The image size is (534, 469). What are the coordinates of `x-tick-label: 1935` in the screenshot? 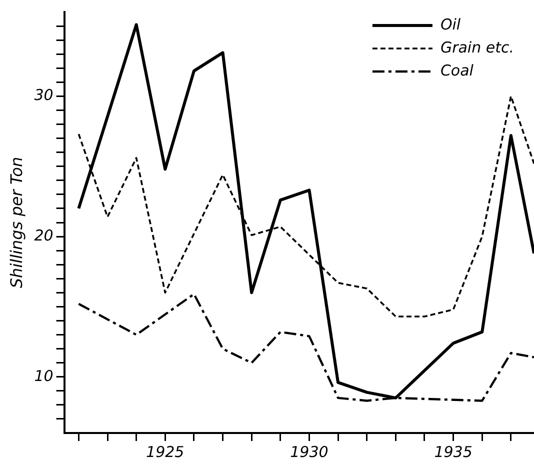 It's located at (453, 451).